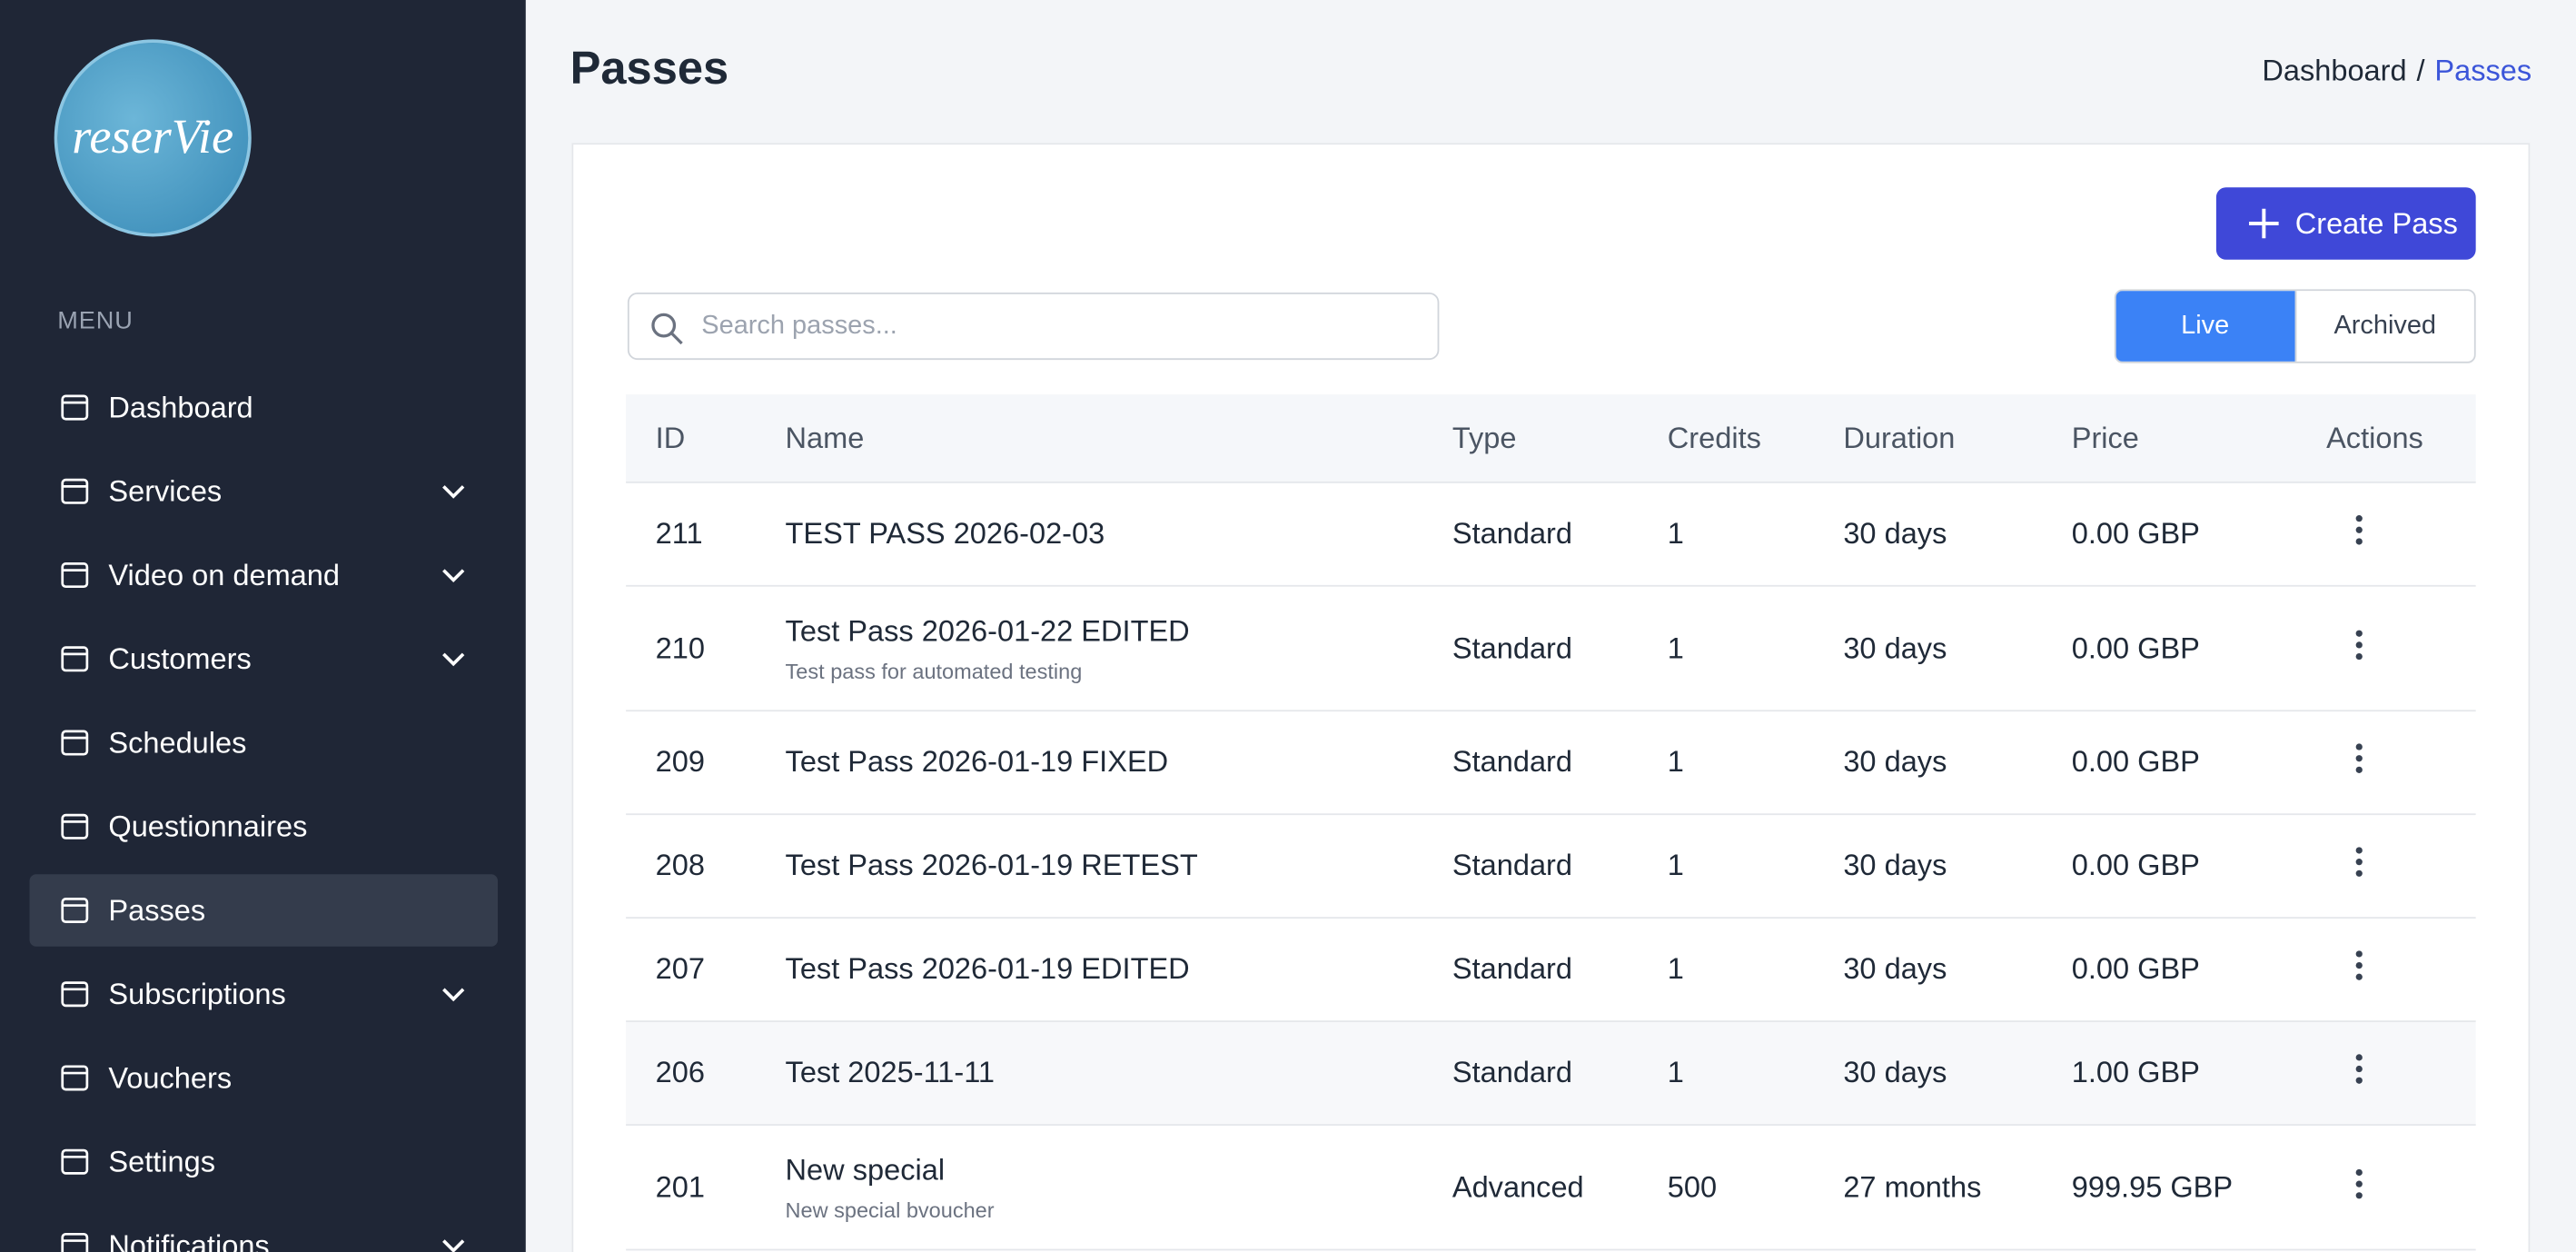 The image size is (2576, 1252). Describe the element at coordinates (934, 670) in the screenshot. I see `pass-description: Test pass for automated testing` at that location.